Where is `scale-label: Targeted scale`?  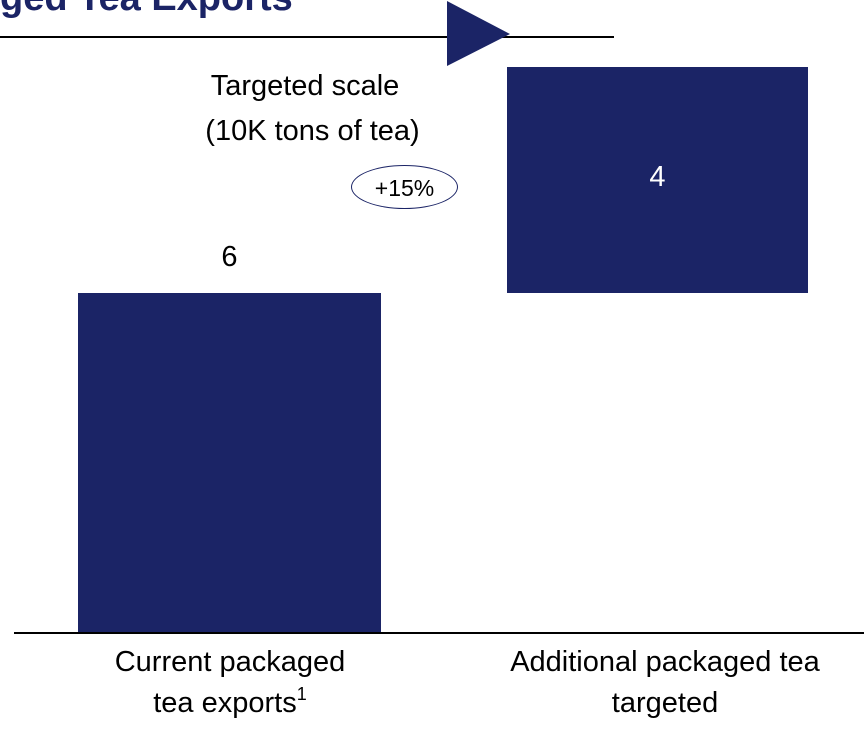 scale-label: Targeted scale is located at coordinates (305, 86).